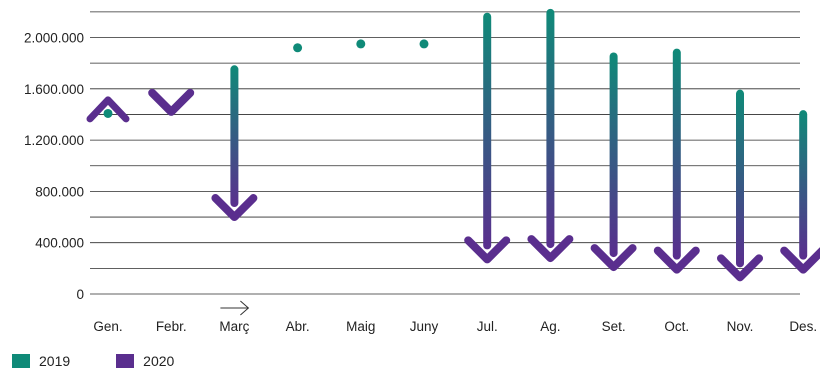 The width and height of the screenshot is (820, 371). Describe the element at coordinates (171, 326) in the screenshot. I see `x-tick-label: Febr.` at that location.